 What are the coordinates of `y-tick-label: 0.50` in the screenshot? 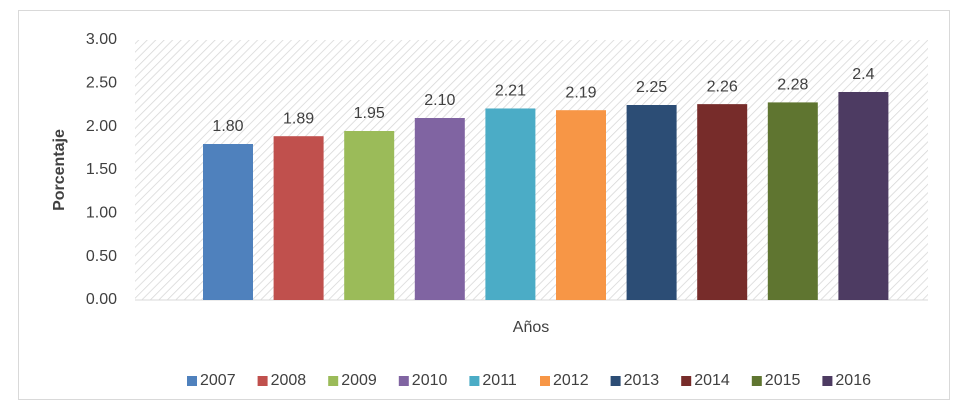 It's located at (101, 256).